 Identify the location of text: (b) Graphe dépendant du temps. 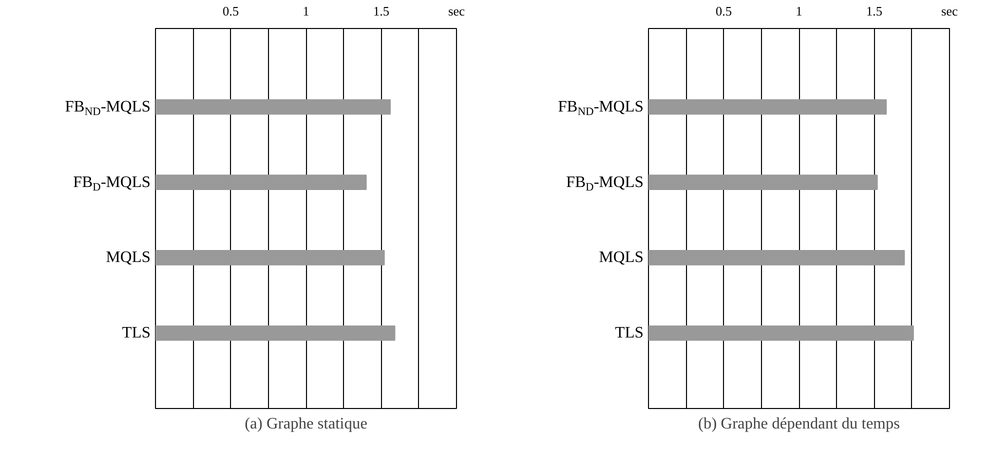
(799, 424).